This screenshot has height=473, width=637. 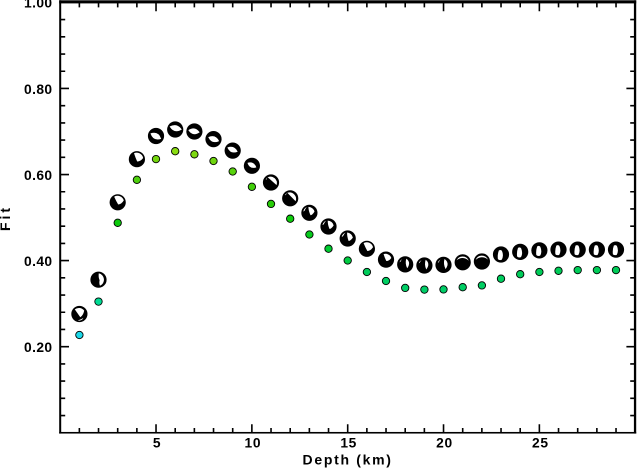 What do you see at coordinates (38, 261) in the screenshot?
I see `svg-text: 0.40` at bounding box center [38, 261].